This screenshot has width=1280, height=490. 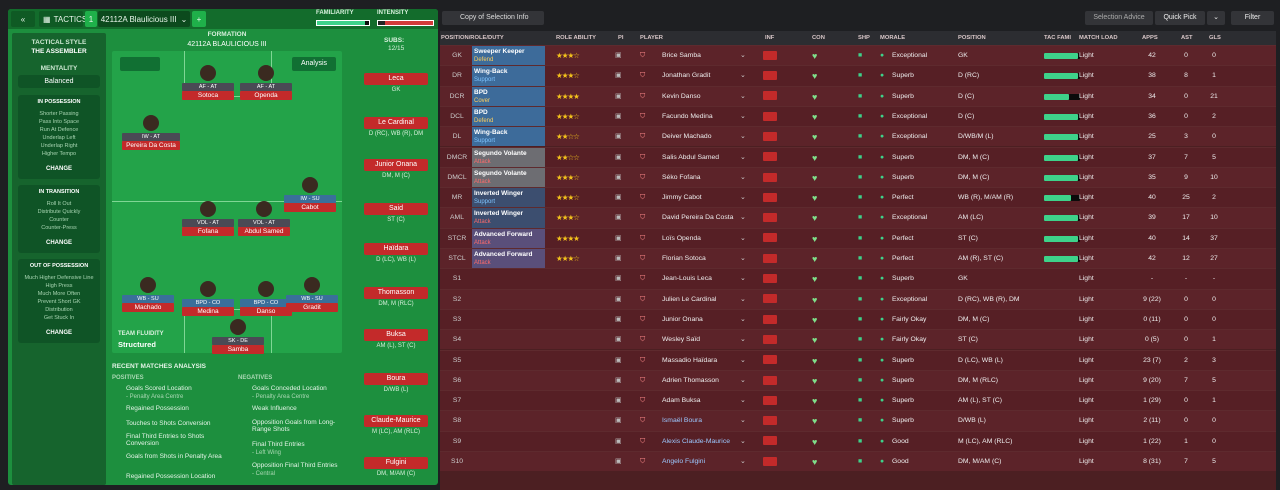 I want to click on column-header: INF, so click(x=770, y=38).